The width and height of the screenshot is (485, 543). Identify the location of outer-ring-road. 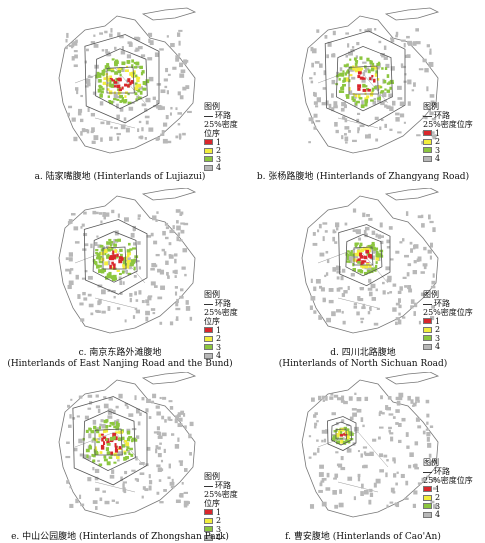
(115, 257).